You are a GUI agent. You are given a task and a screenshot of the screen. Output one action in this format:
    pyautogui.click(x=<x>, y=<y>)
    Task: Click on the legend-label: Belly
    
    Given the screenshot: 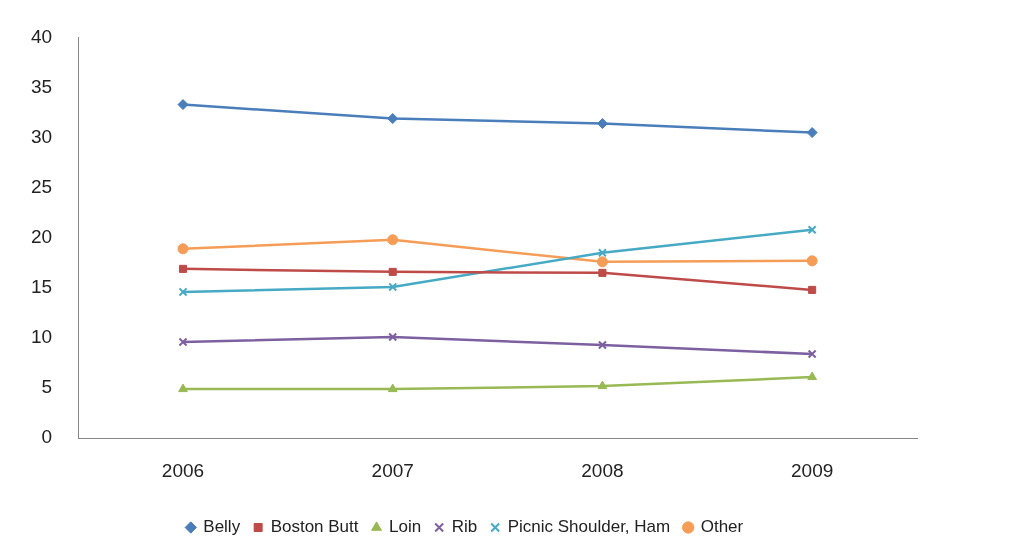 What is the action you would take?
    pyautogui.click(x=222, y=527)
    